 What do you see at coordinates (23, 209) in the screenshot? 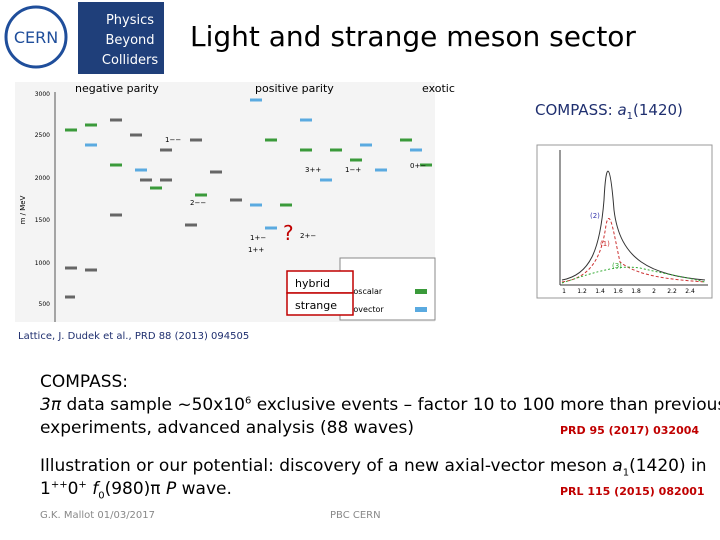
I see `axis-label: m / MeV` at bounding box center [23, 209].